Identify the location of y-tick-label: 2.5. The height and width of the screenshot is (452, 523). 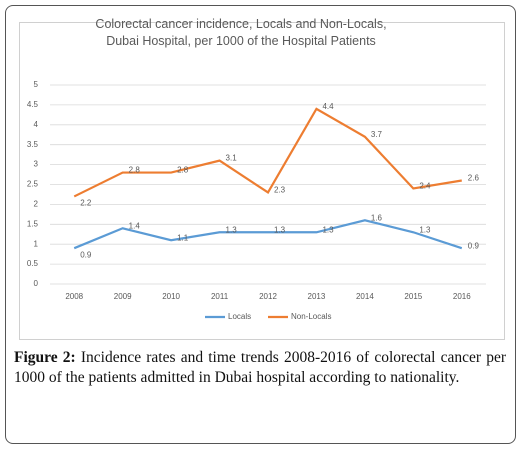
(33, 184).